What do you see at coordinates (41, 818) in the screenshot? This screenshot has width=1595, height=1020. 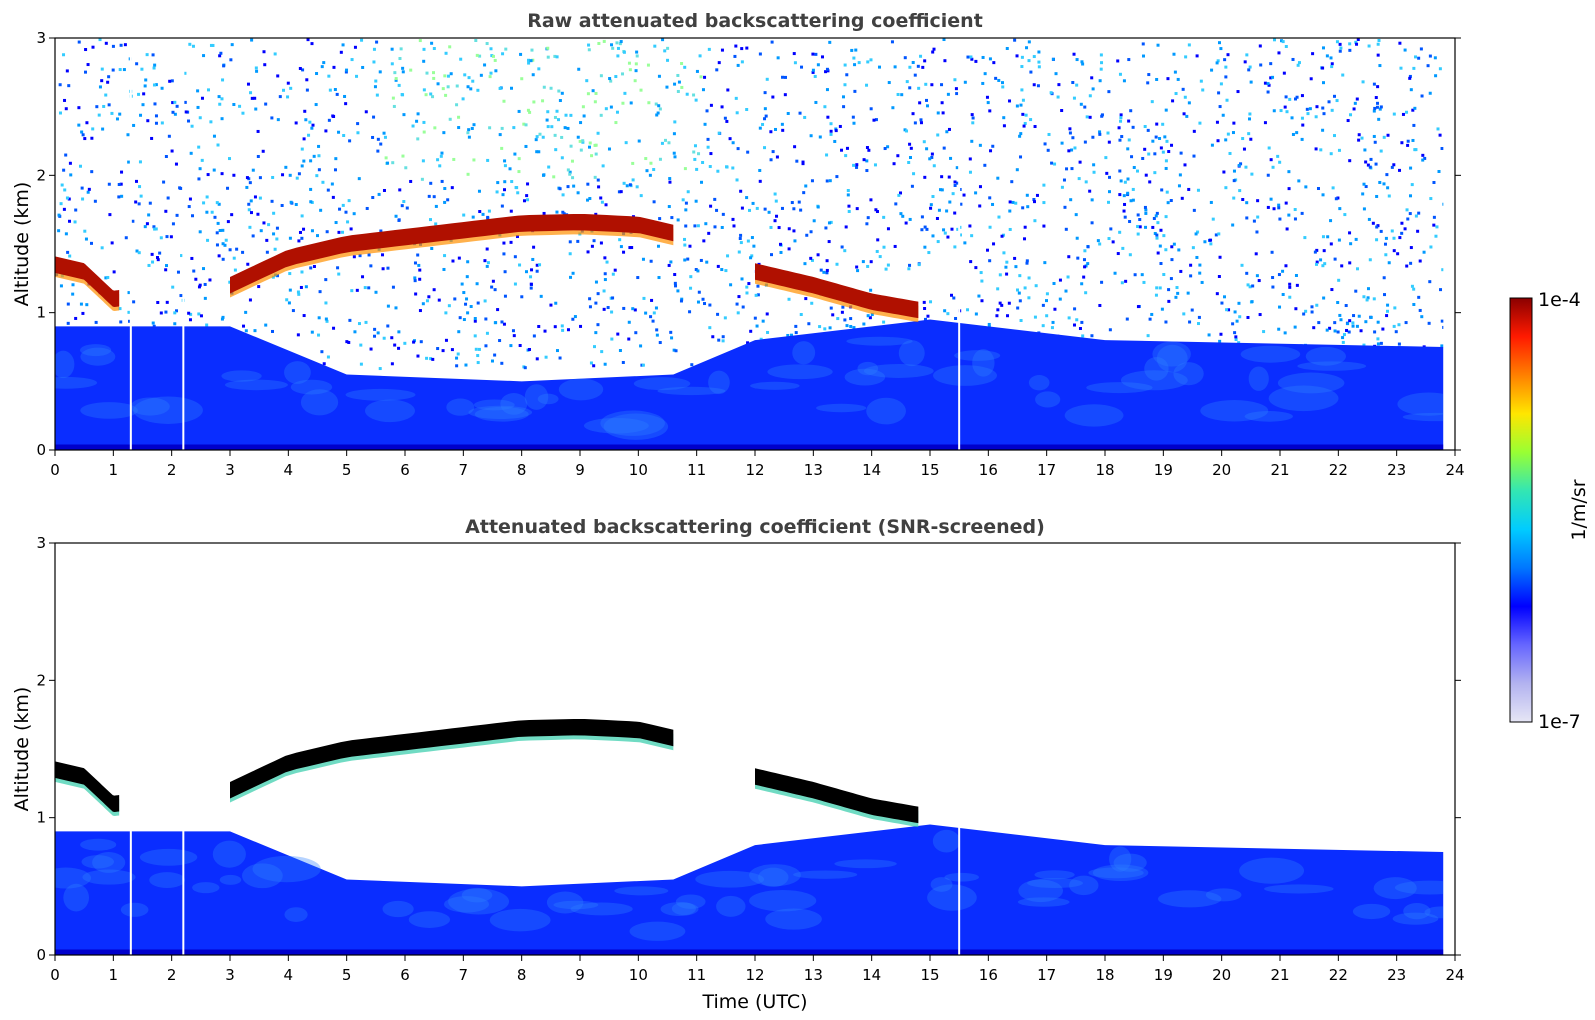 I see `y-tick-label: 1` at bounding box center [41, 818].